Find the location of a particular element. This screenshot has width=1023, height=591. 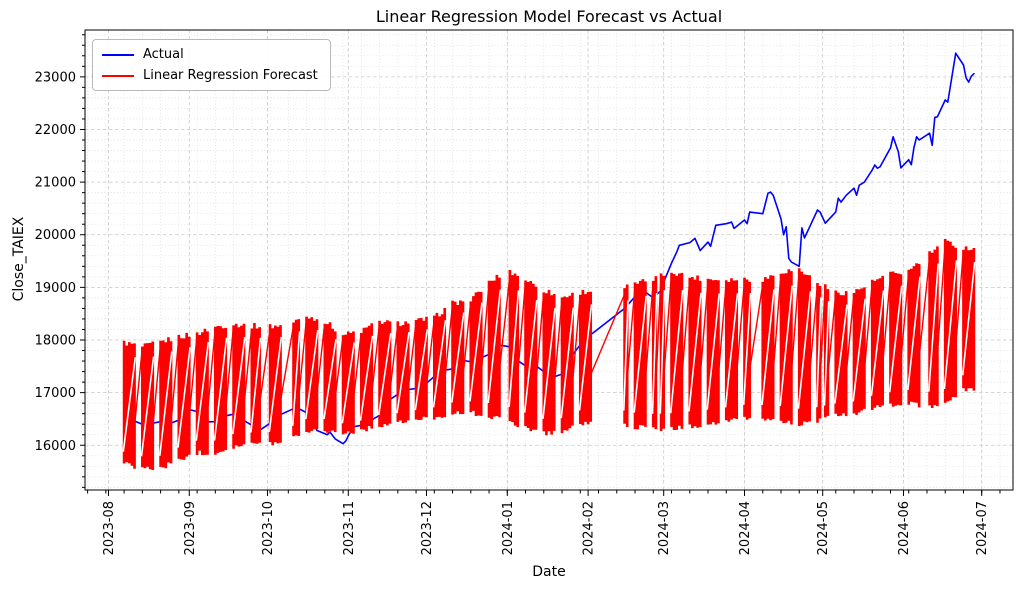

svg-text: 2023-11 is located at coordinates (349, 528).